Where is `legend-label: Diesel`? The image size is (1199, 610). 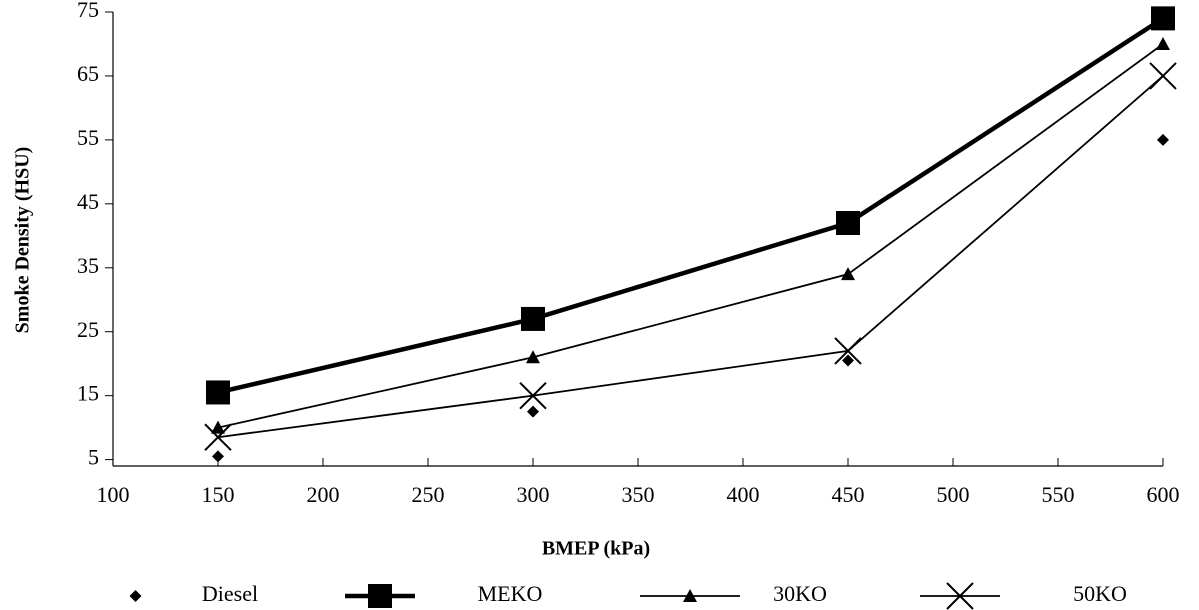 legend-label: Diesel is located at coordinates (230, 593).